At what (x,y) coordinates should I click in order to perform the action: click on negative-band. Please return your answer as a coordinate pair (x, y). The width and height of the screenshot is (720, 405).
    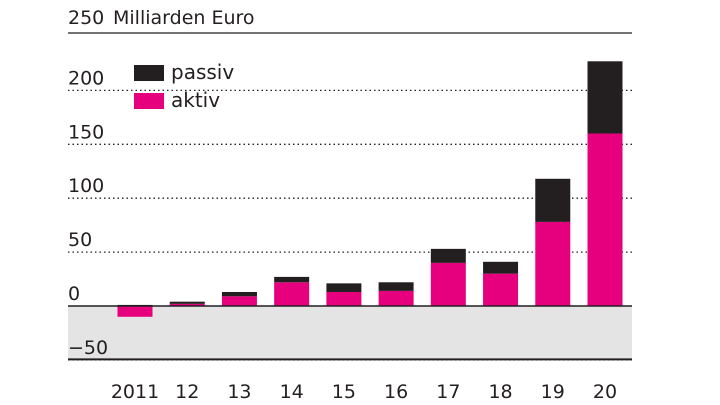
    Looking at the image, I should click on (350, 333).